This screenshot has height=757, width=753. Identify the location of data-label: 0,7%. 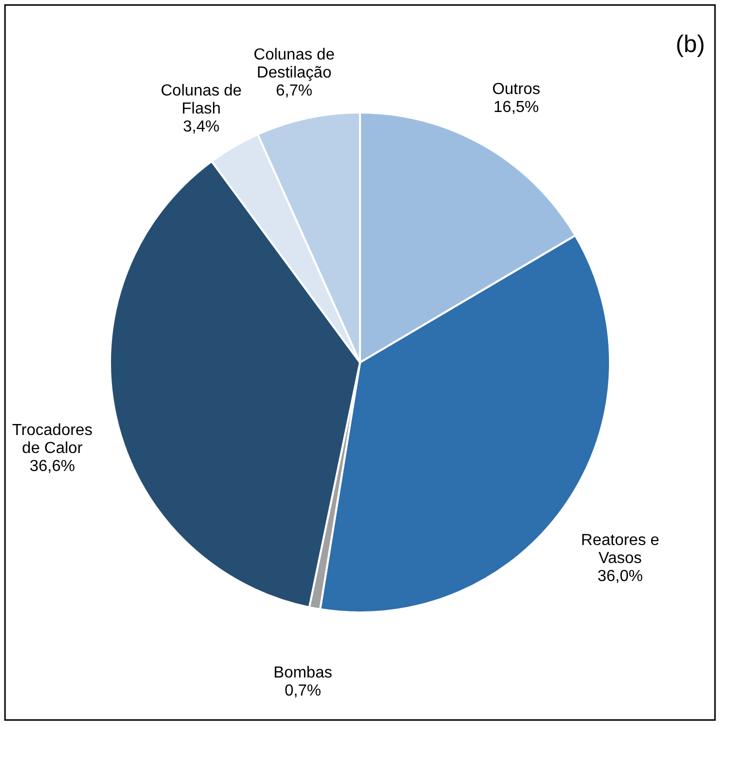
(303, 691).